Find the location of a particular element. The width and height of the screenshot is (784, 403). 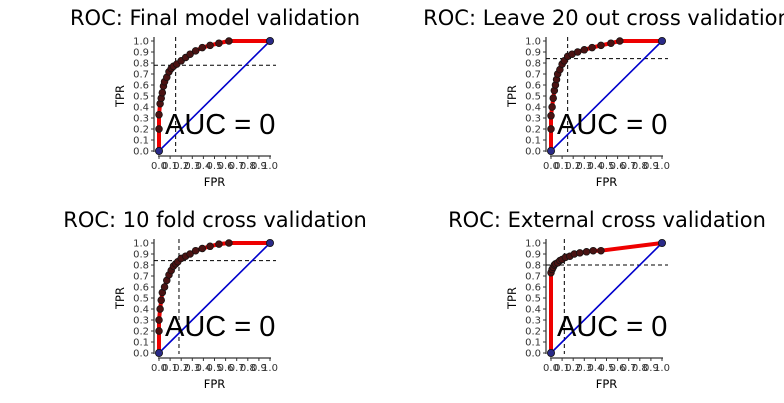

x-tick-label: 0.9 is located at coordinates (651, 166).